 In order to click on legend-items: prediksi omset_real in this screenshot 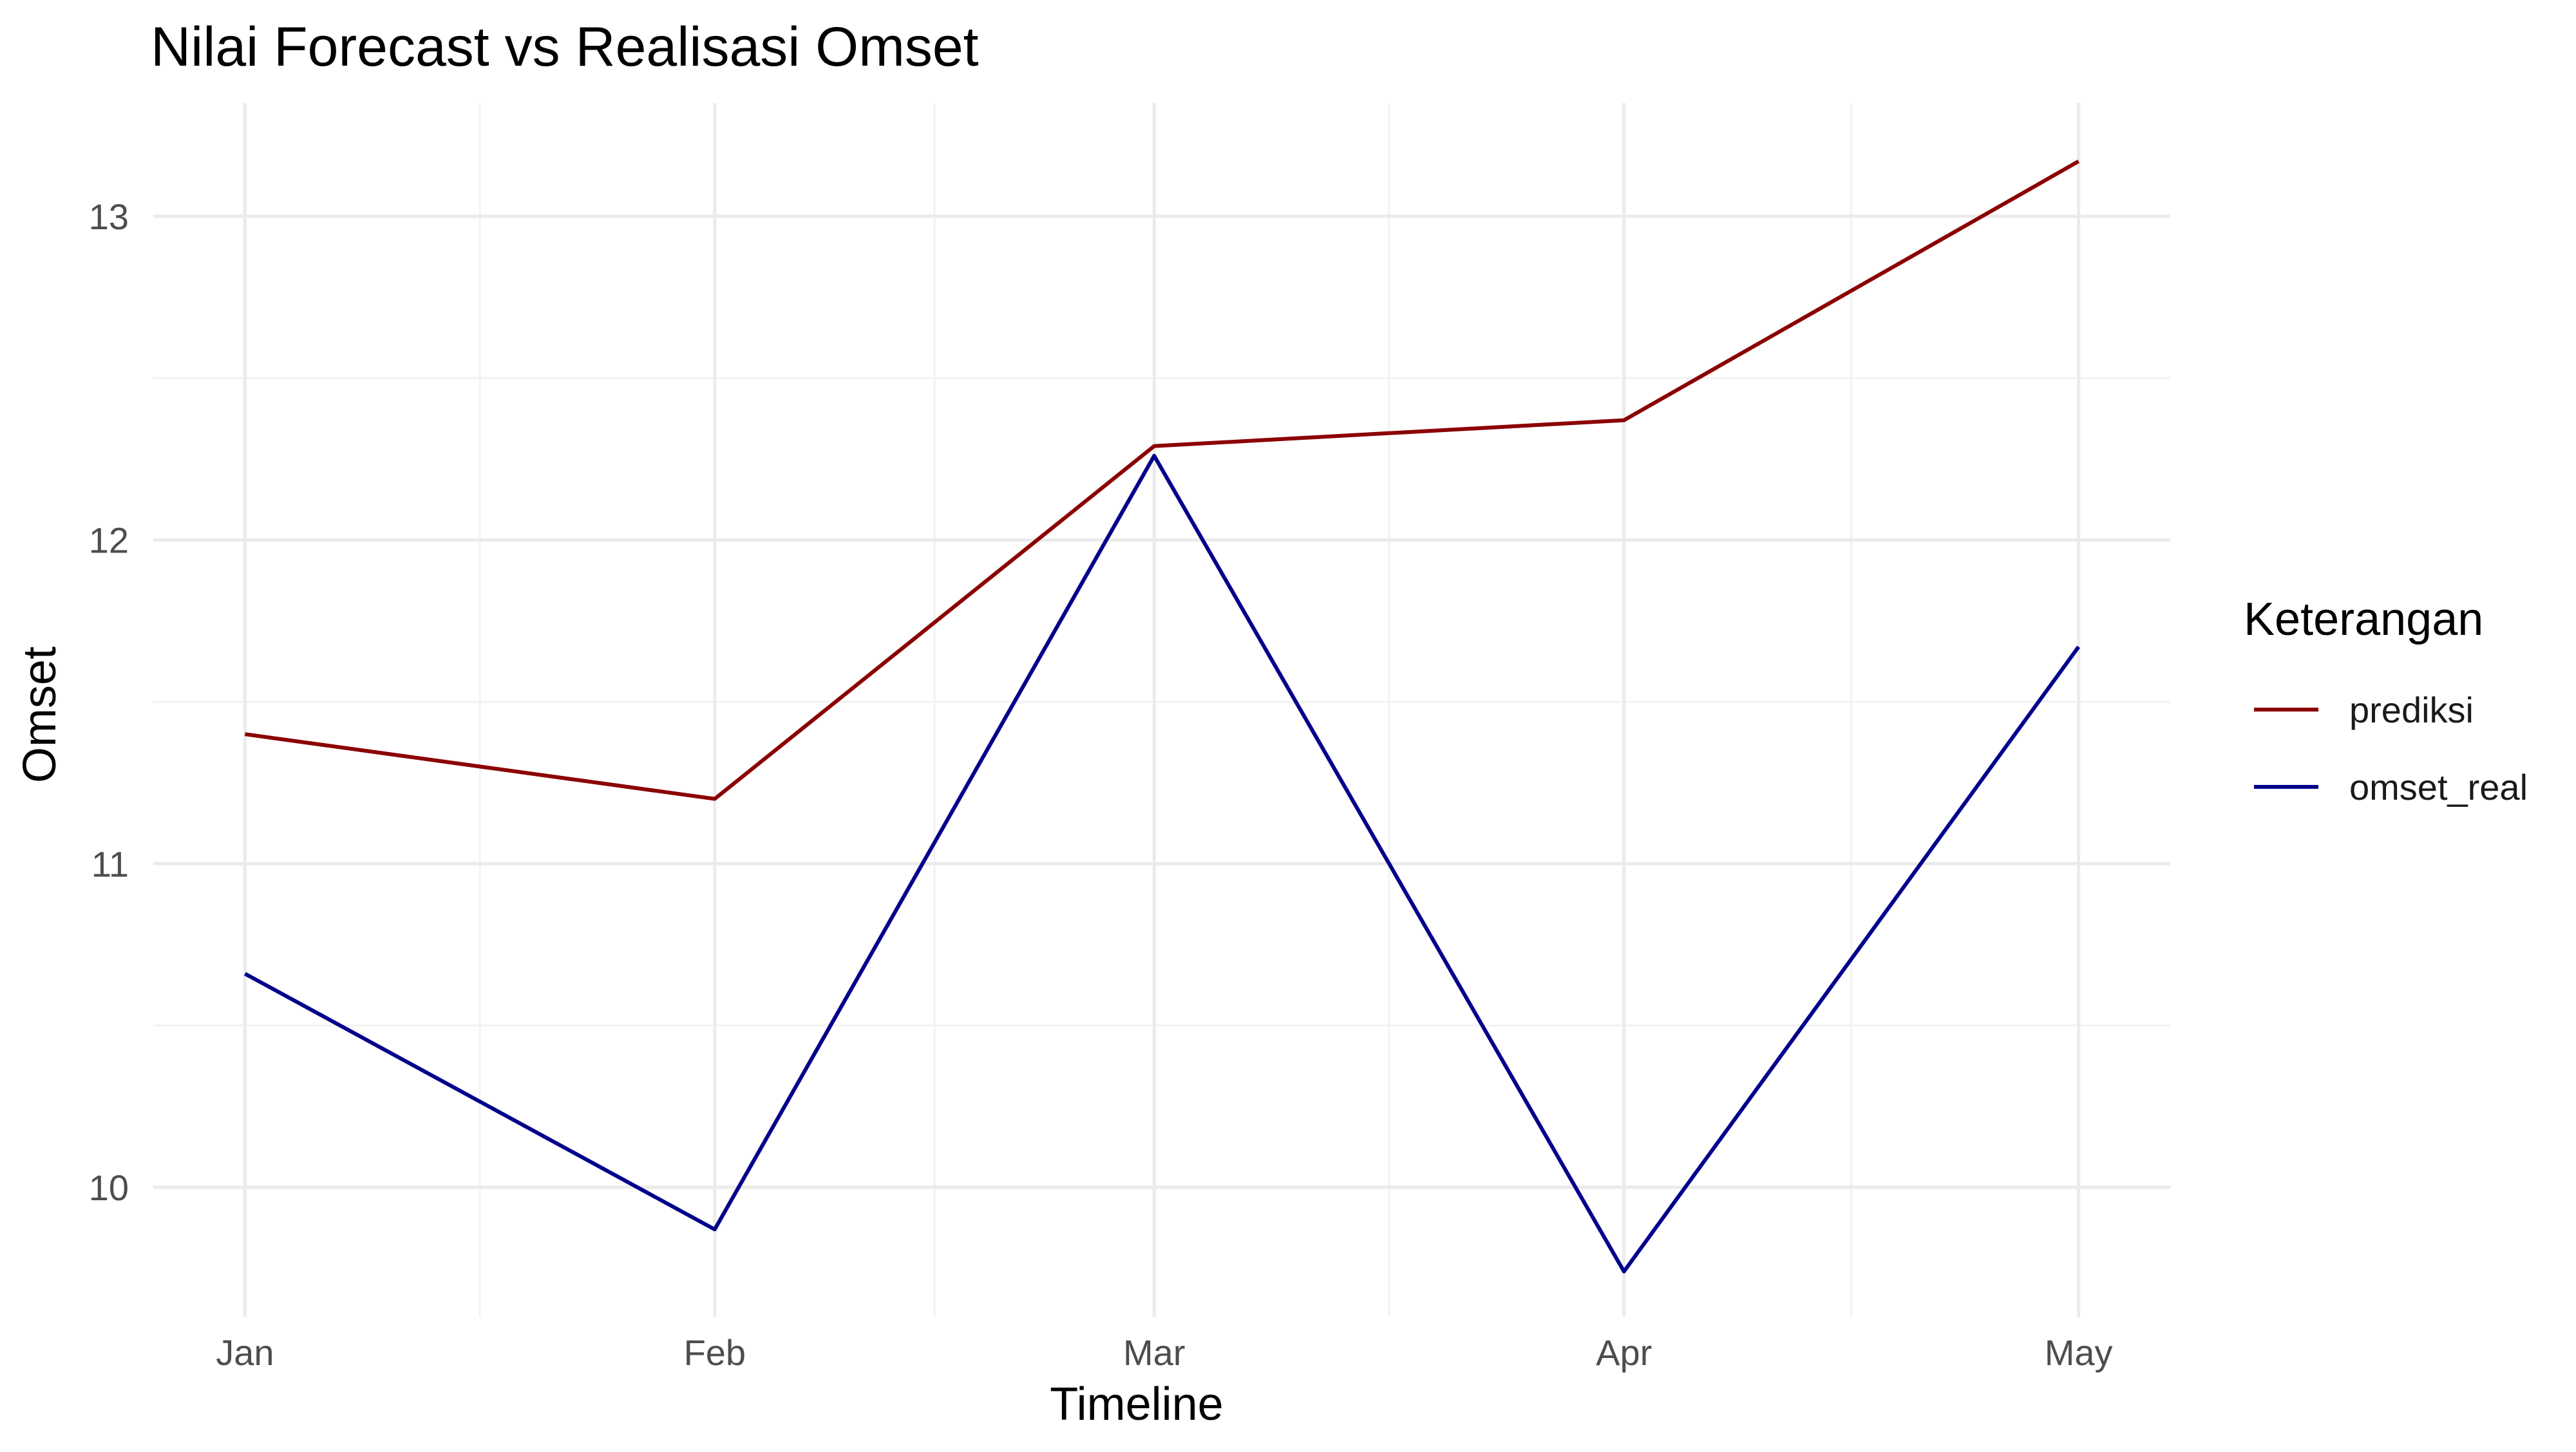, I will do `click(2391, 748)`.